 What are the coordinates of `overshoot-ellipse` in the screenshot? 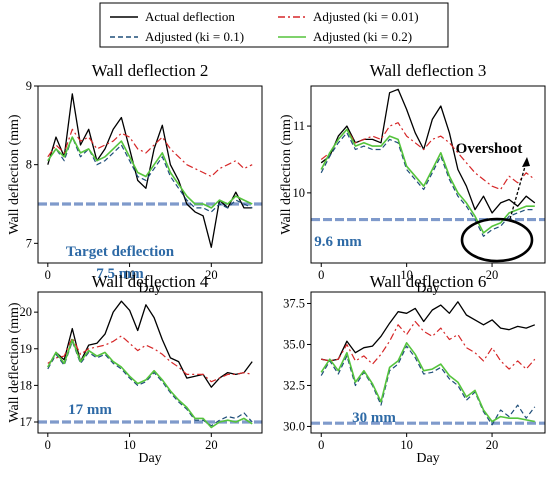 It's located at (497, 240).